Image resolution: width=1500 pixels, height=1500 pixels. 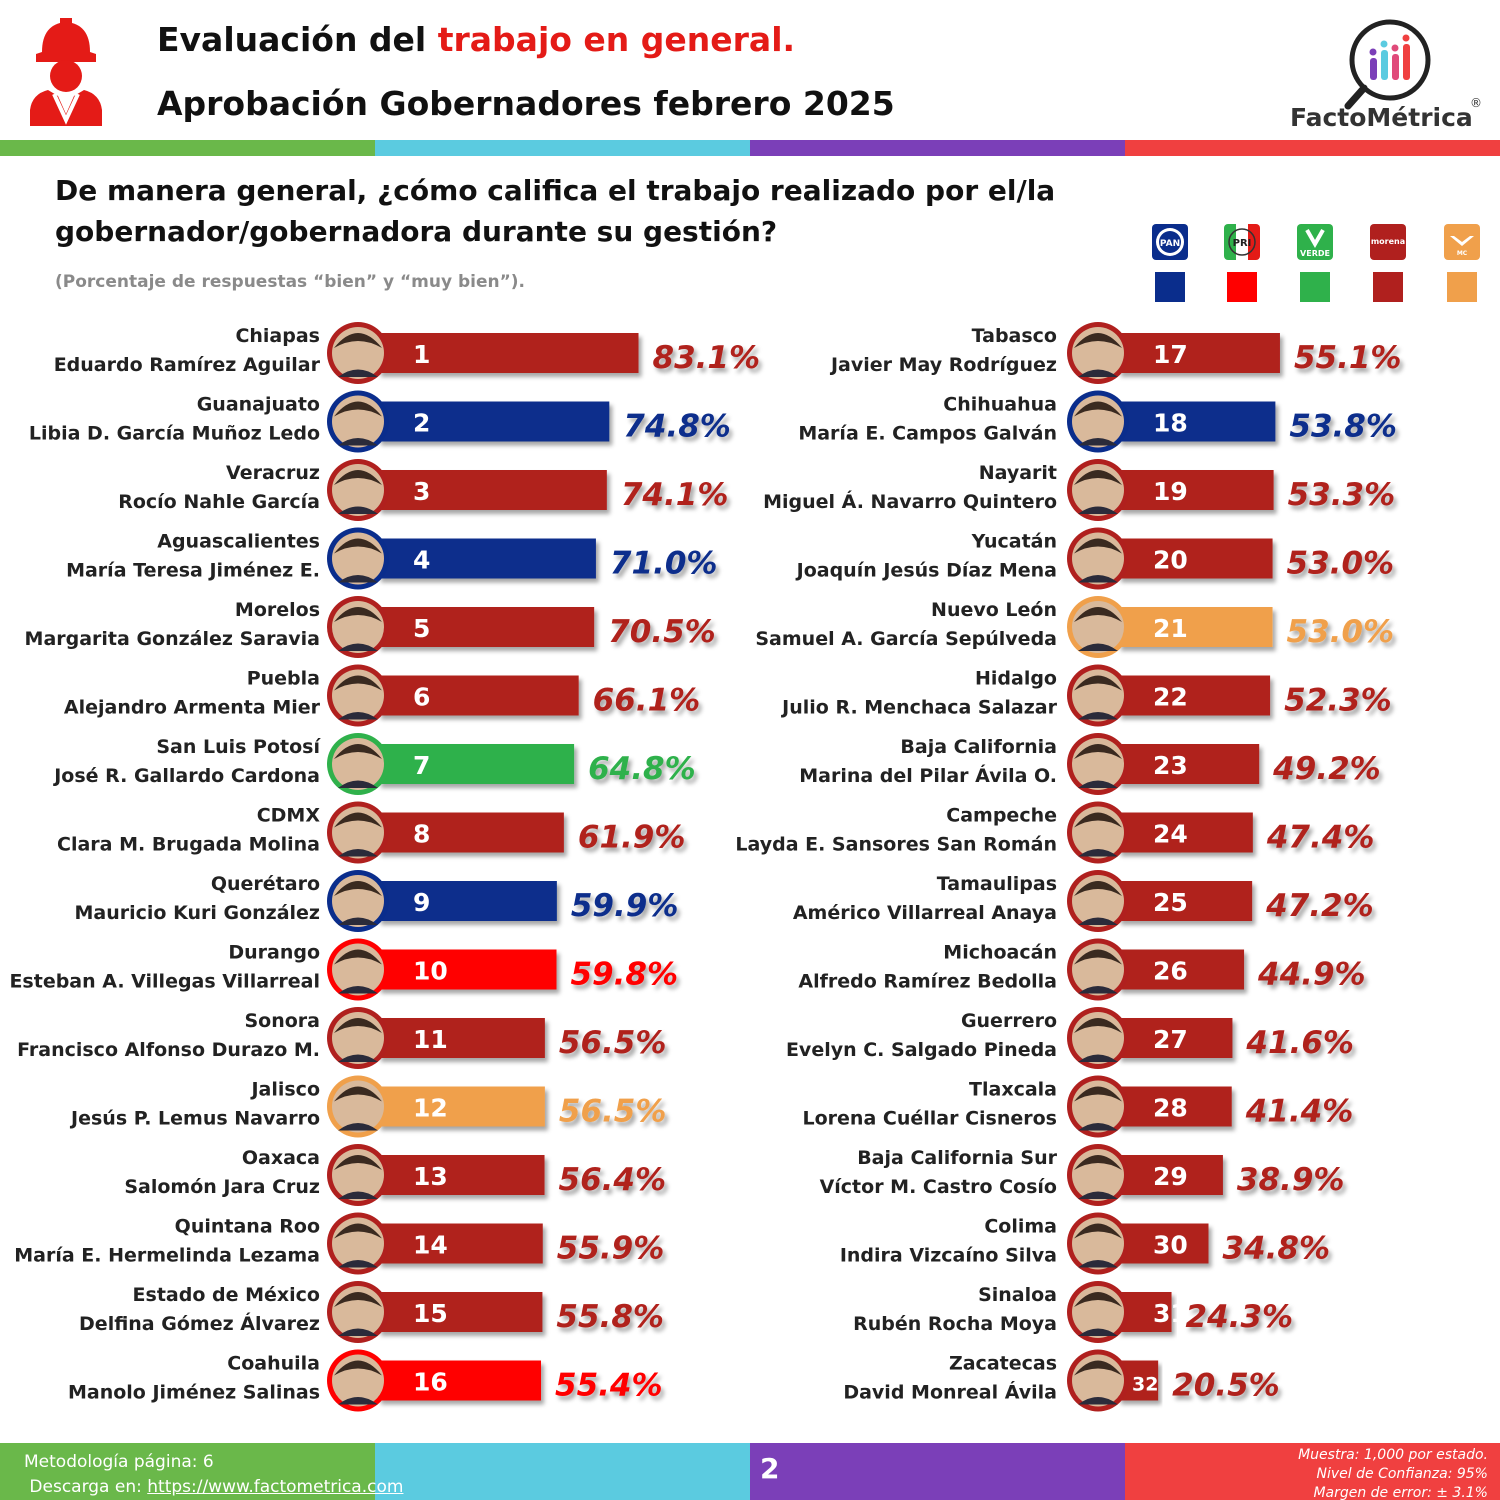 What do you see at coordinates (1341, 564) in the screenshot?
I see `bar-value-label: 53.0%` at bounding box center [1341, 564].